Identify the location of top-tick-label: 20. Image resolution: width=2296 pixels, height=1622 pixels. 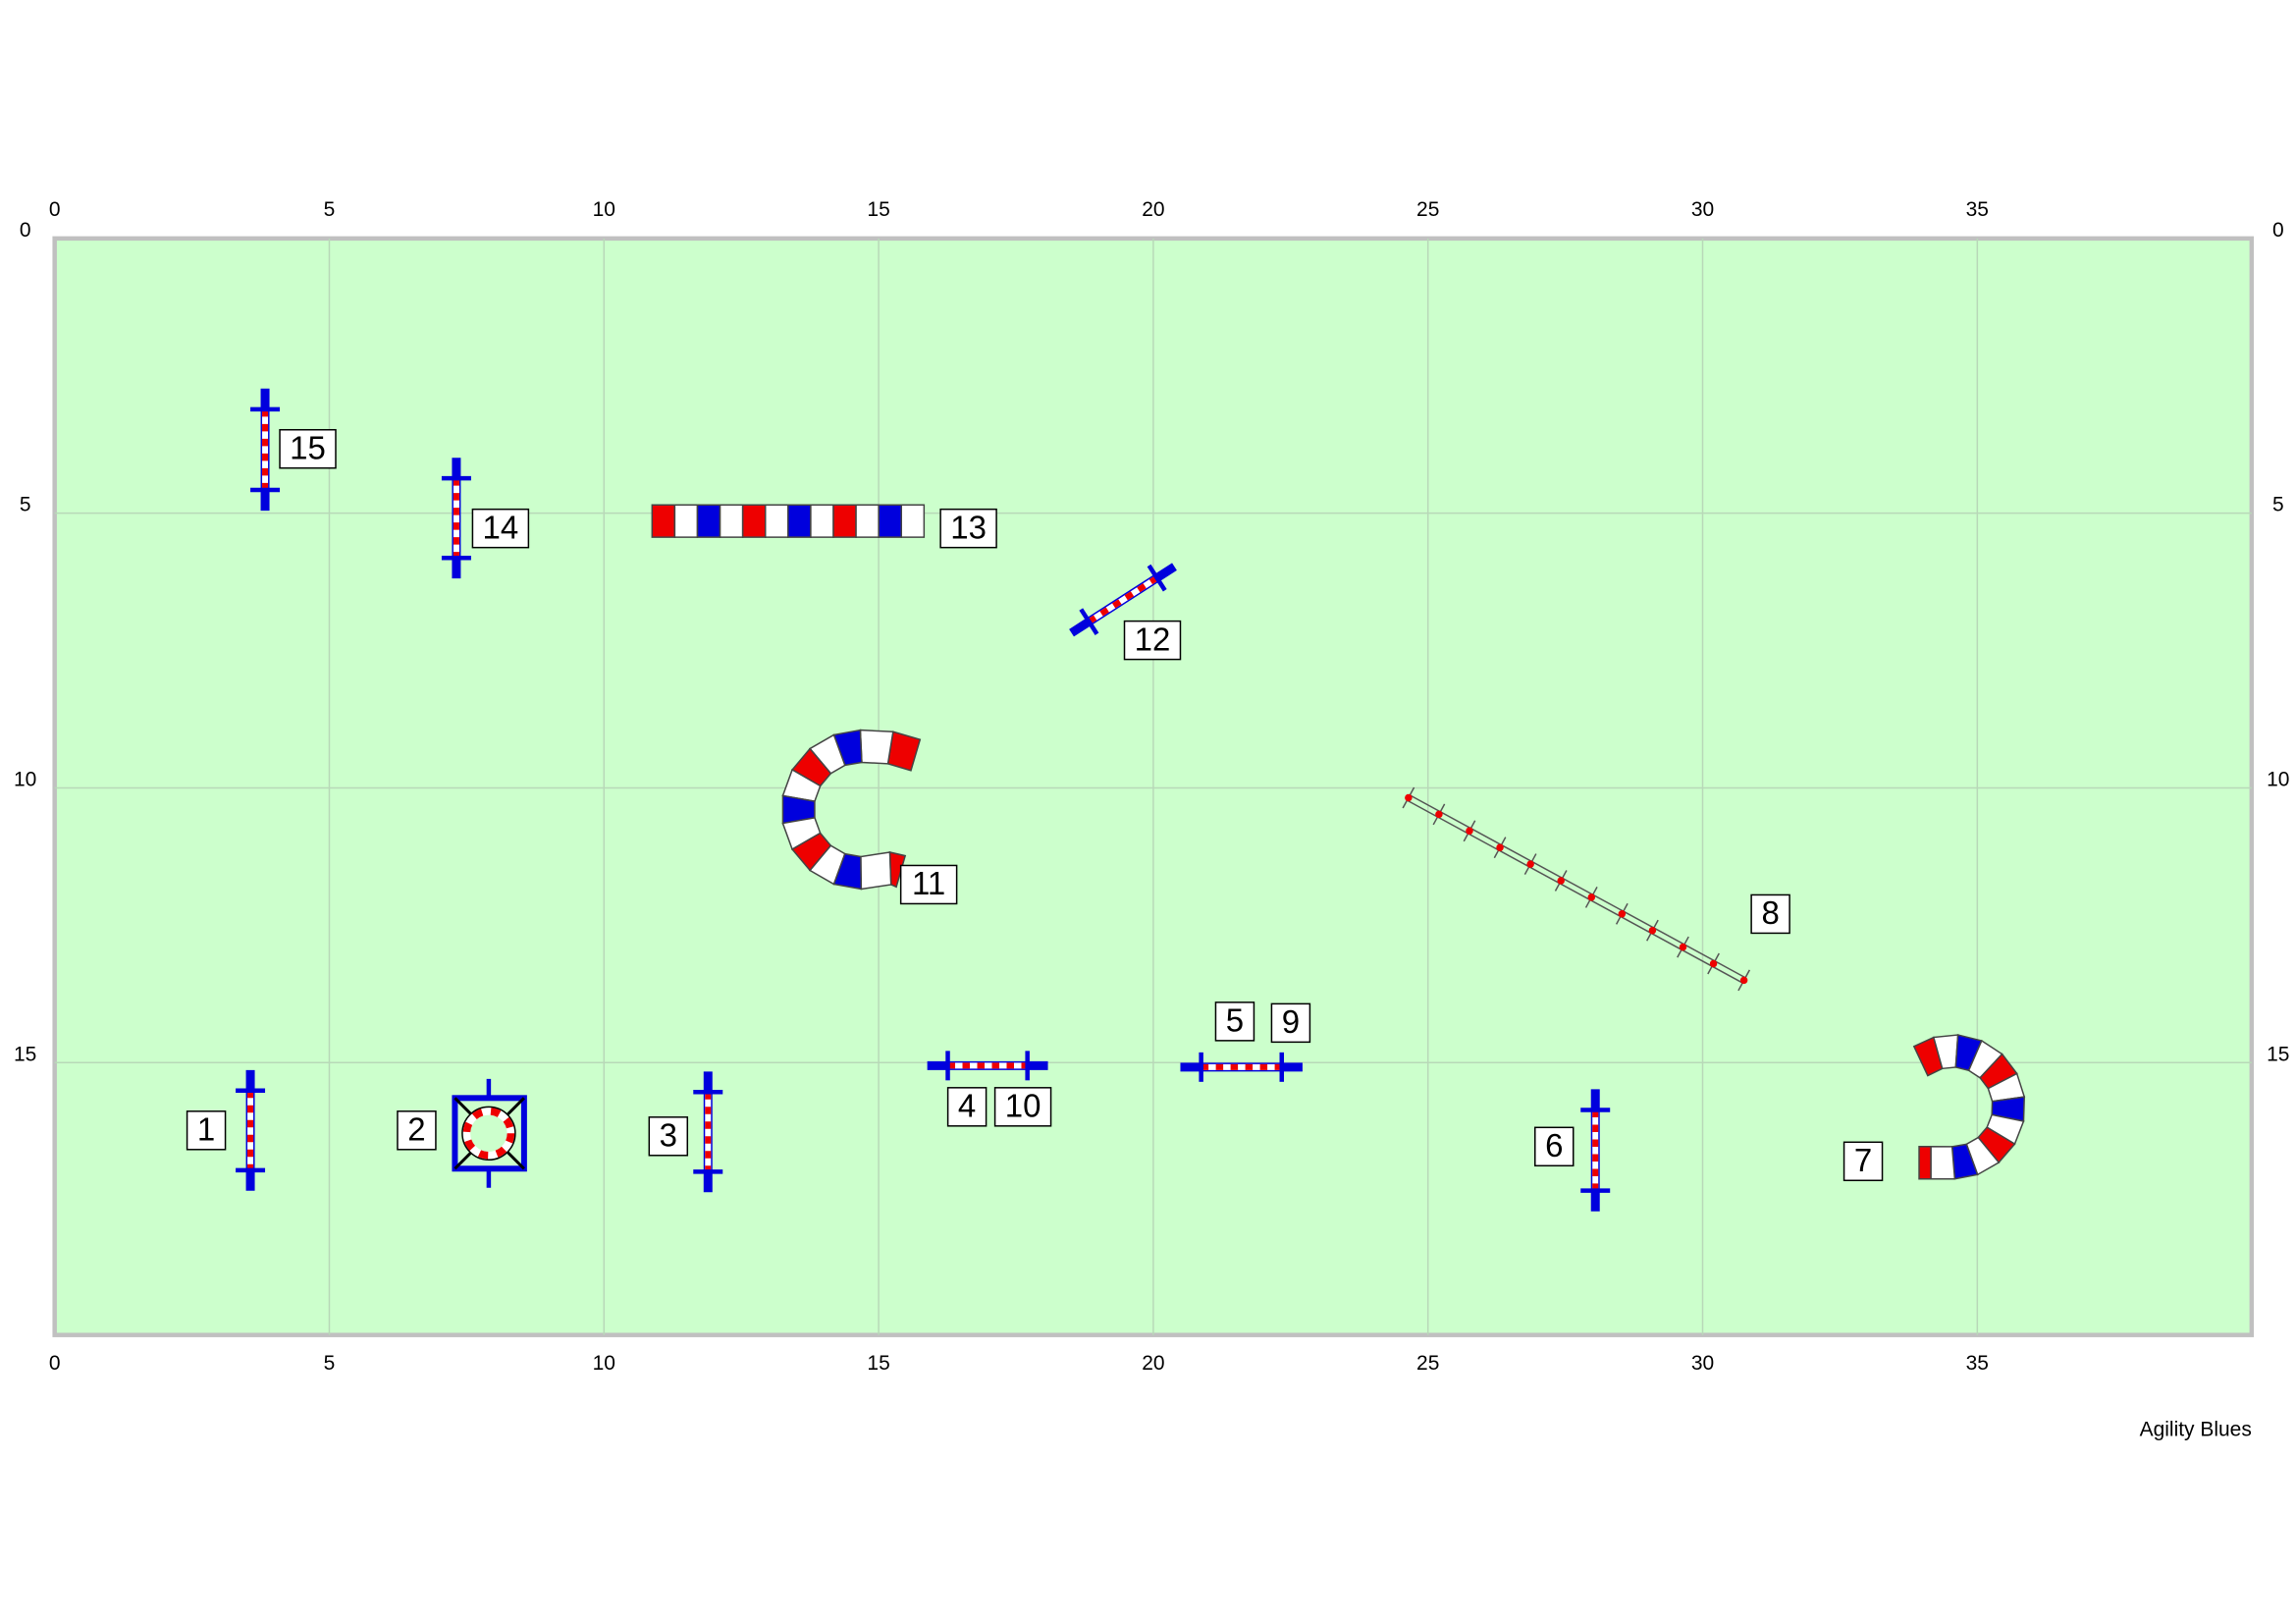
(1153, 209).